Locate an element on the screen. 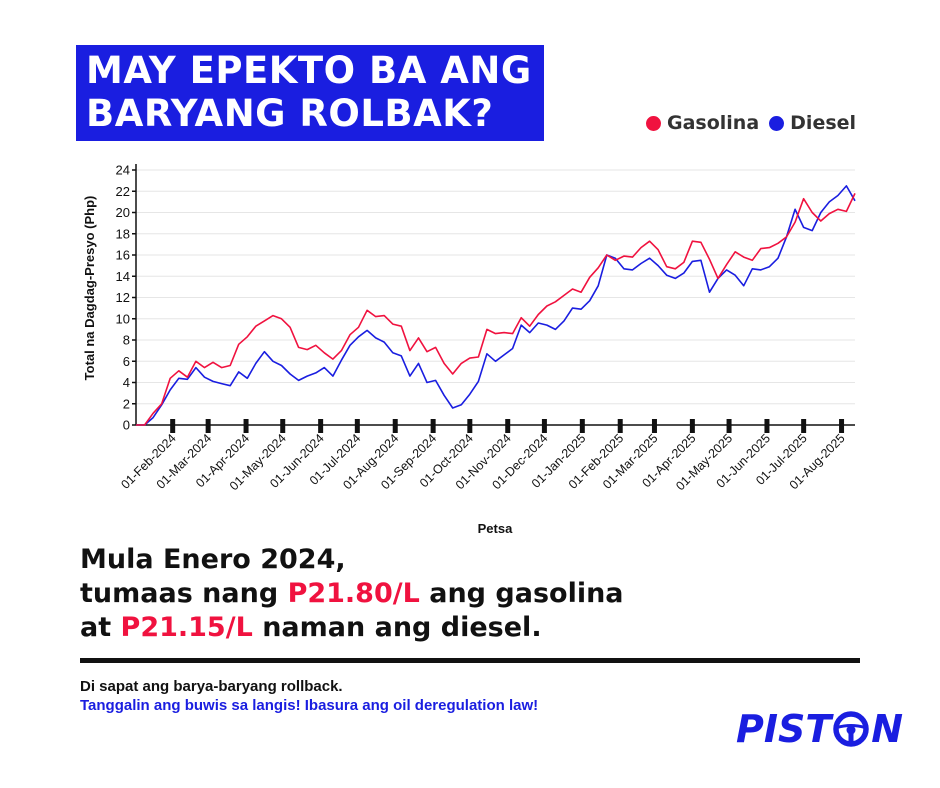  logo-text-part-1: PIST is located at coordinates (784, 729).